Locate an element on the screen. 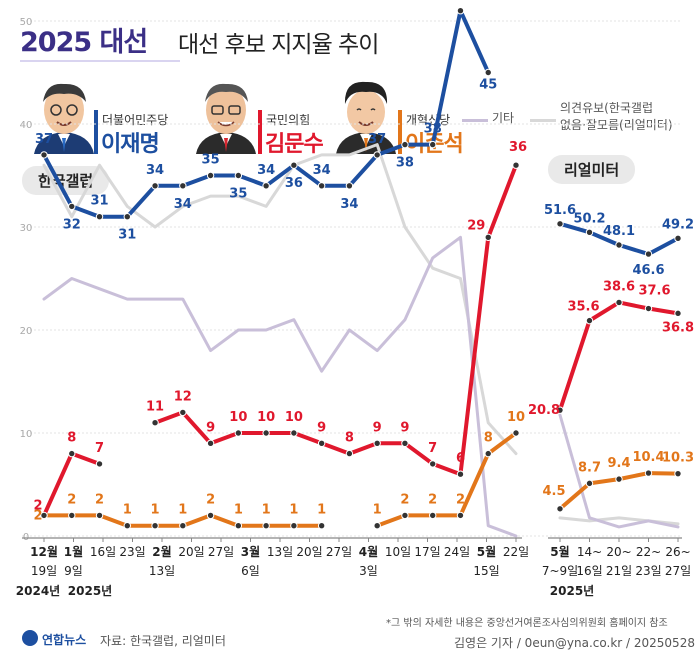  legend-undecided-swatch is located at coordinates (543, 120).